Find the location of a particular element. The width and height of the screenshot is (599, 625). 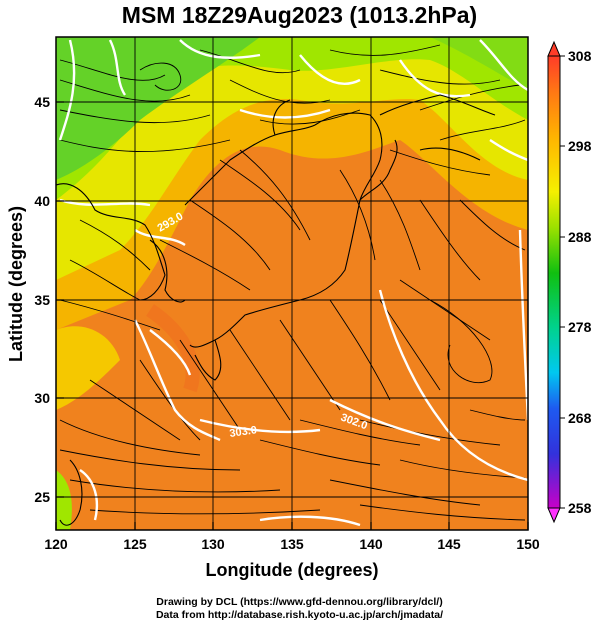

colorbar-min-arrow is located at coordinates (554, 515).